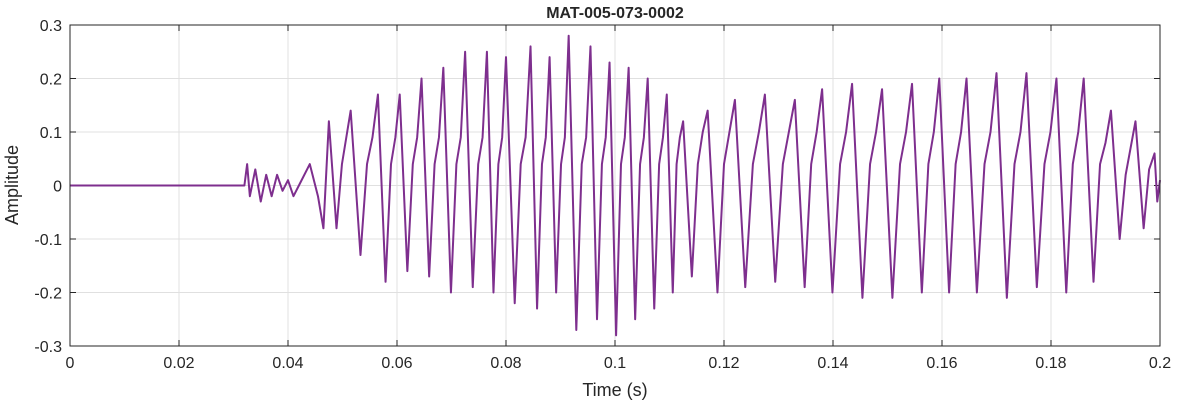 This screenshot has height=409, width=1177. Describe the element at coordinates (12, 185) in the screenshot. I see `y-axis-label: Amplitude` at that location.